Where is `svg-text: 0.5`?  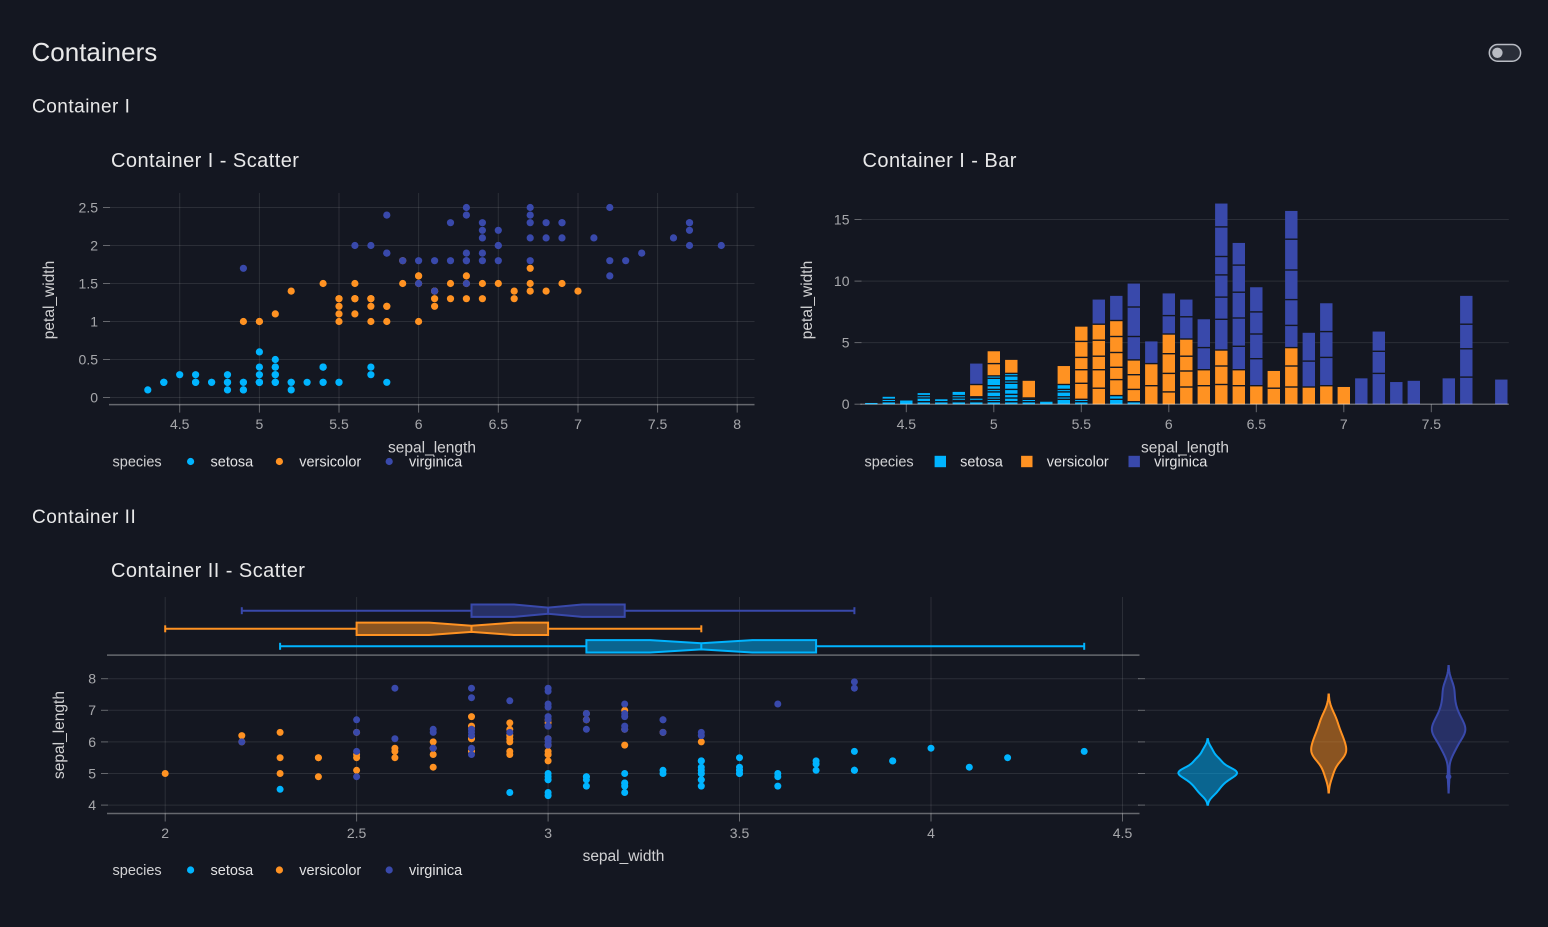
svg-text: 0.5 is located at coordinates (89, 359).